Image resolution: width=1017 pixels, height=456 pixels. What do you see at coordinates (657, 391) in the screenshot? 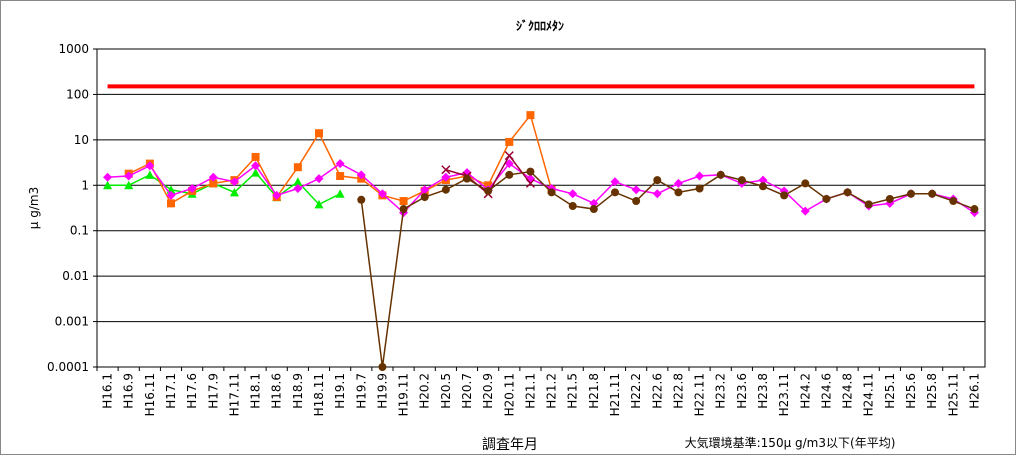
I see `x-tick-label: H22.6` at bounding box center [657, 391].